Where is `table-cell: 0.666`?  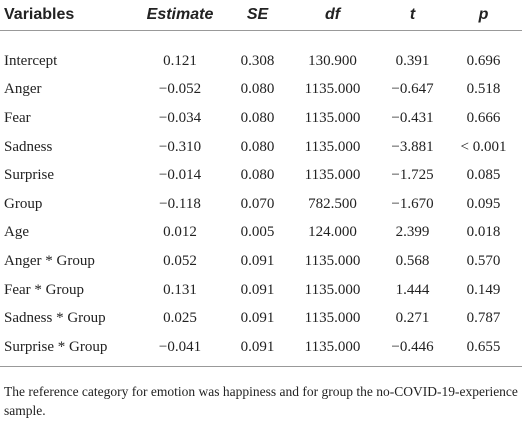 table-cell: 0.666 is located at coordinates (483, 117).